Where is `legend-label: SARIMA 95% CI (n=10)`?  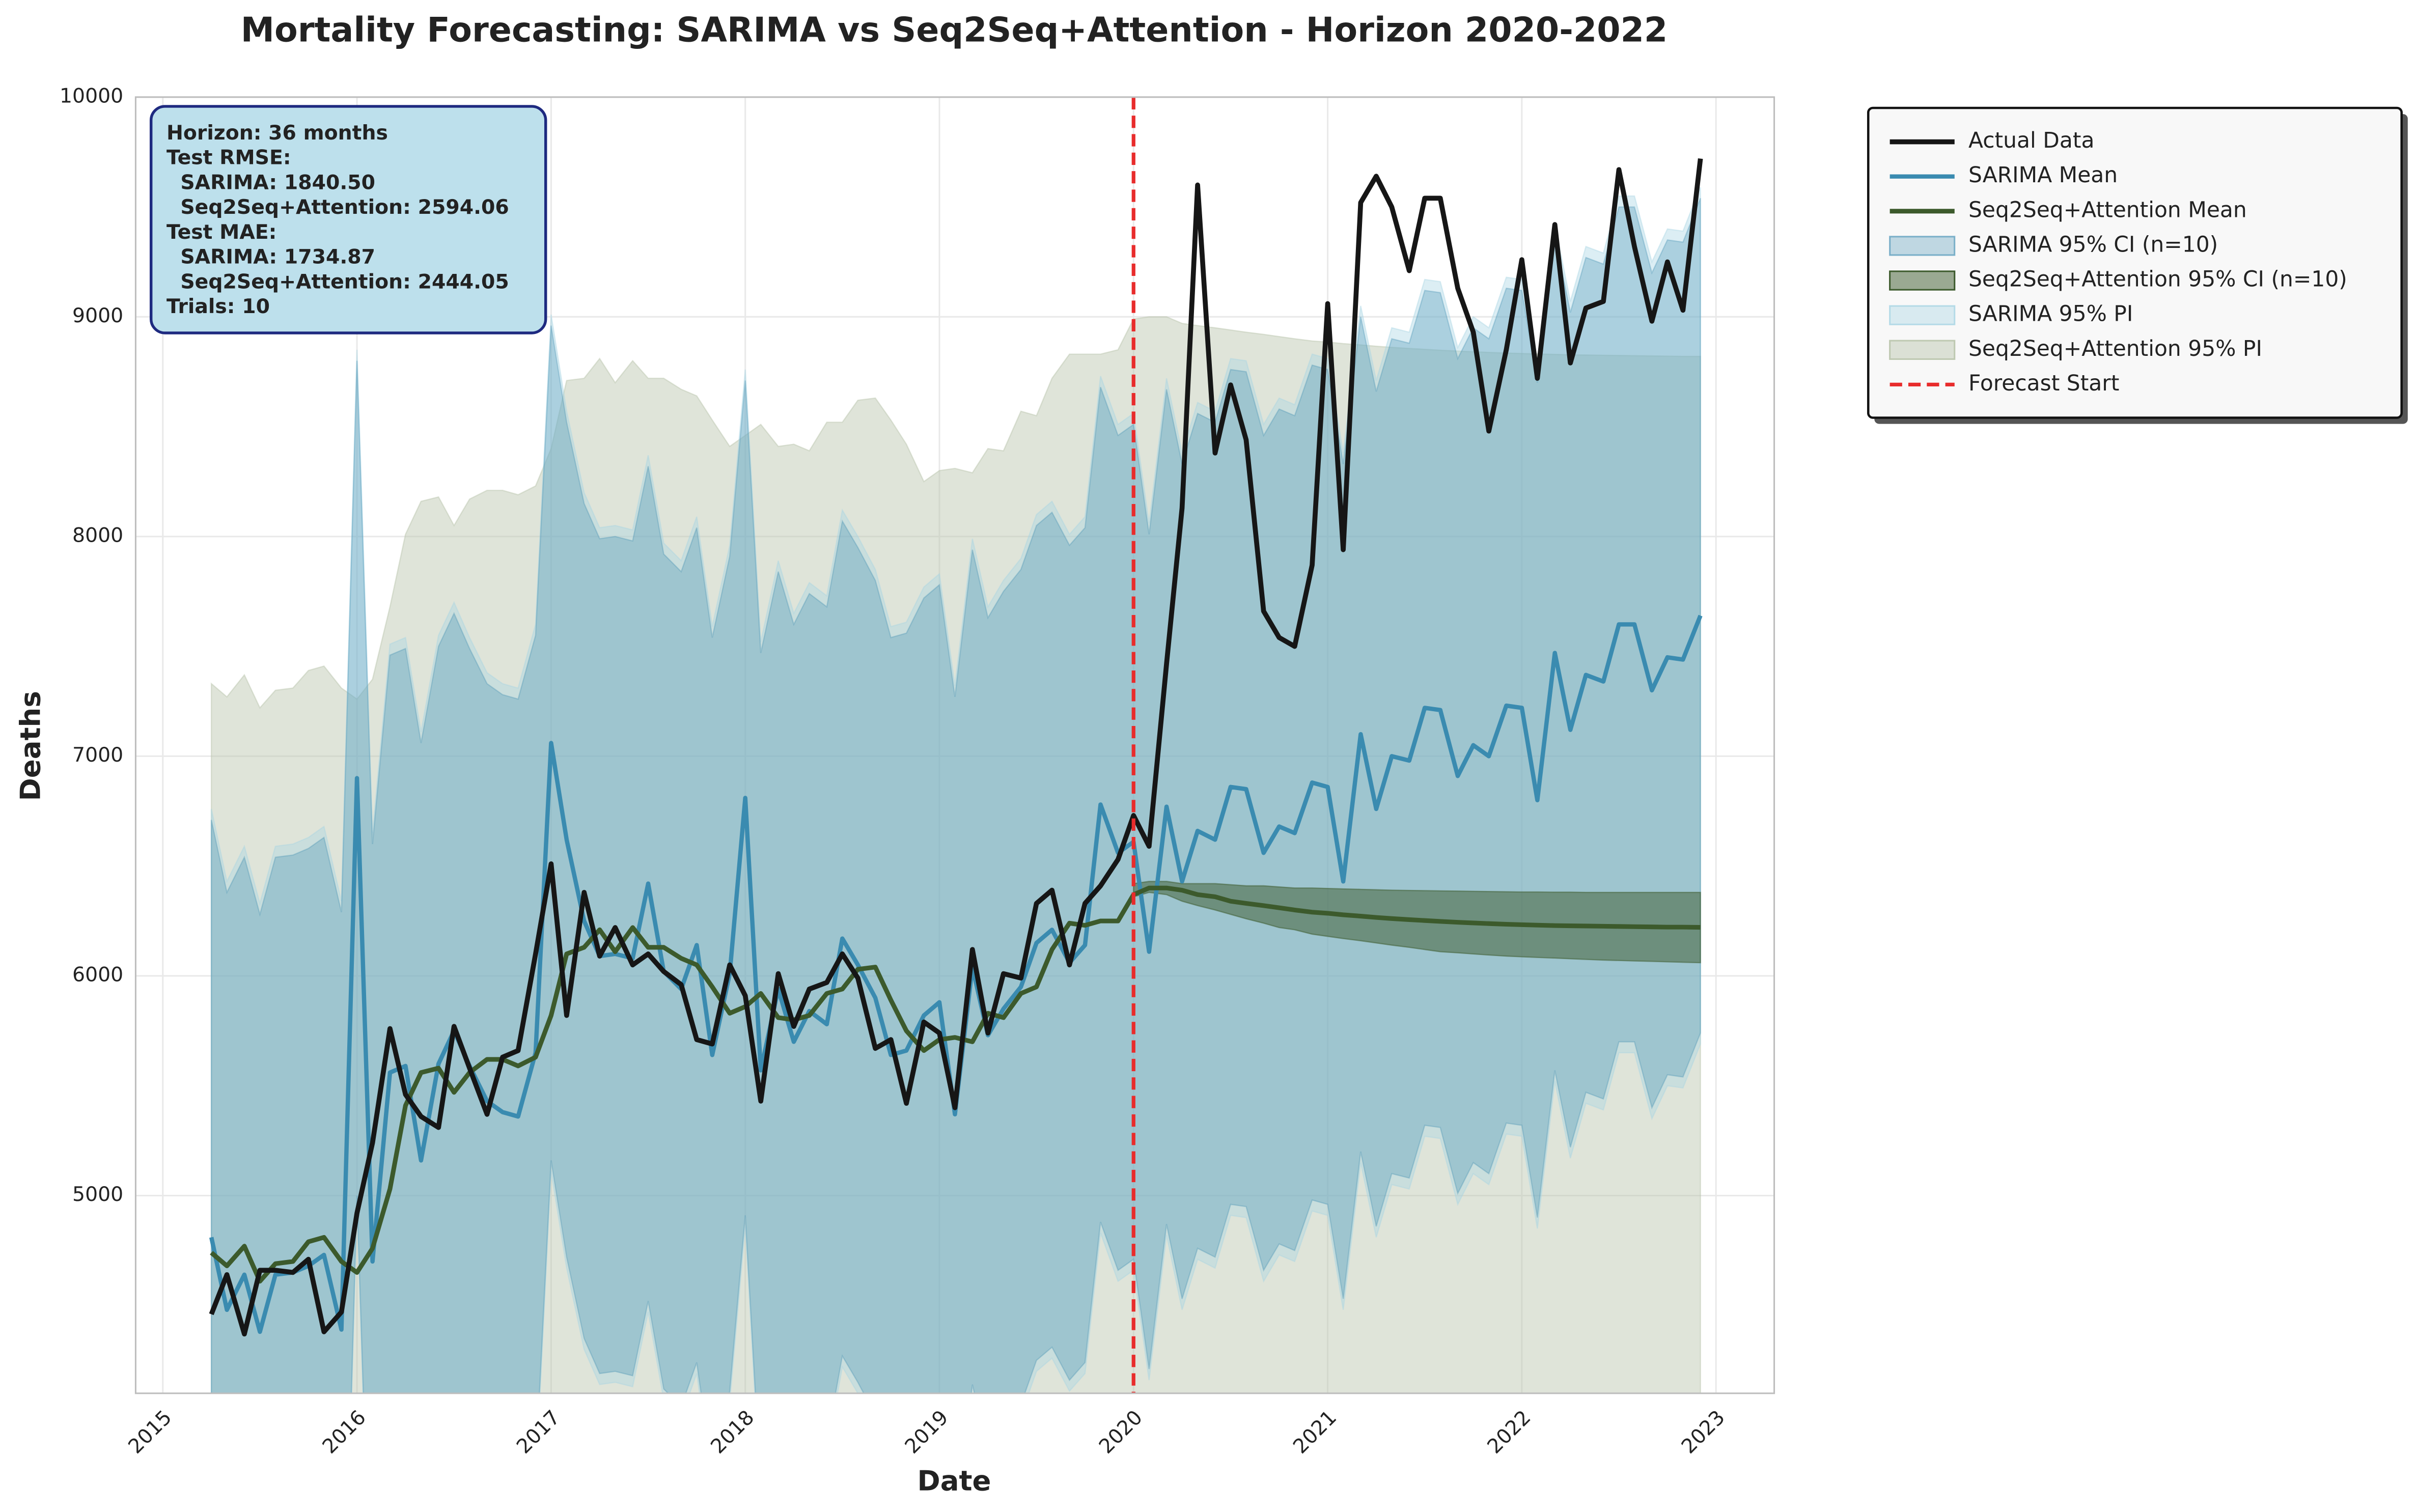 legend-label: SARIMA 95% CI (n=10) is located at coordinates (2093, 244).